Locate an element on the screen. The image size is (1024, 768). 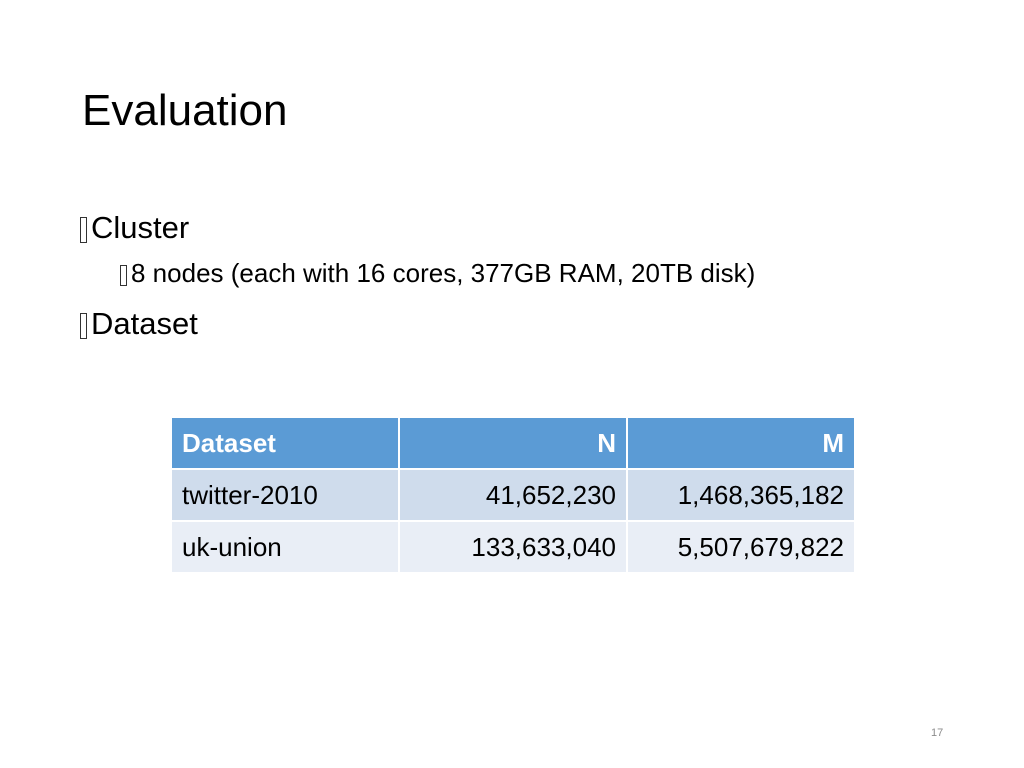
bullet-text: Cluster is located at coordinates (140, 227).